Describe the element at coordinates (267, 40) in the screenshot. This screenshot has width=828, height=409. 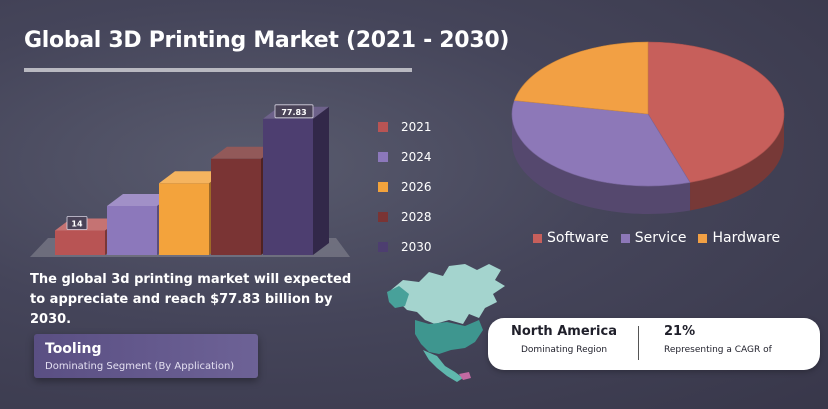
I see `page-title: Global 3D Printing Market (2021 - 2030)` at that location.